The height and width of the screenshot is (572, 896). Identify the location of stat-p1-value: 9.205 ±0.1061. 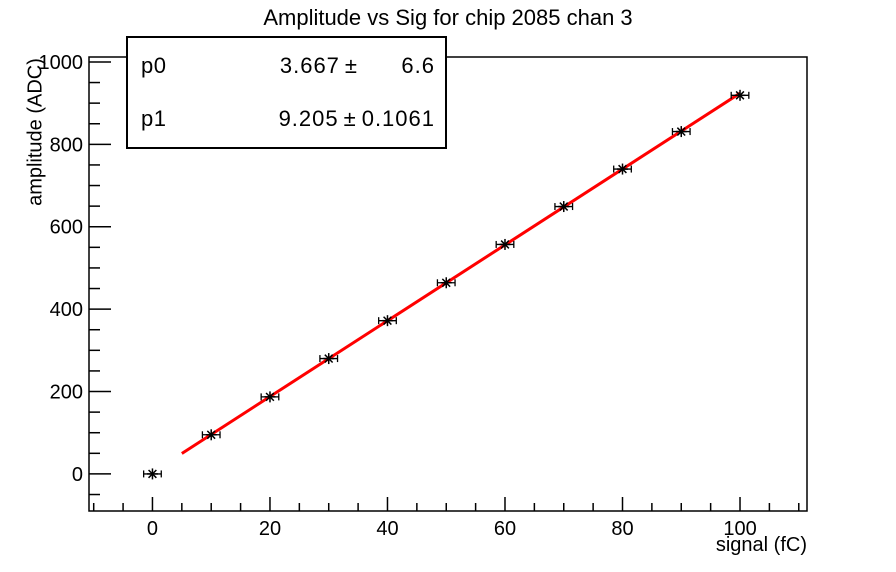
(356, 118).